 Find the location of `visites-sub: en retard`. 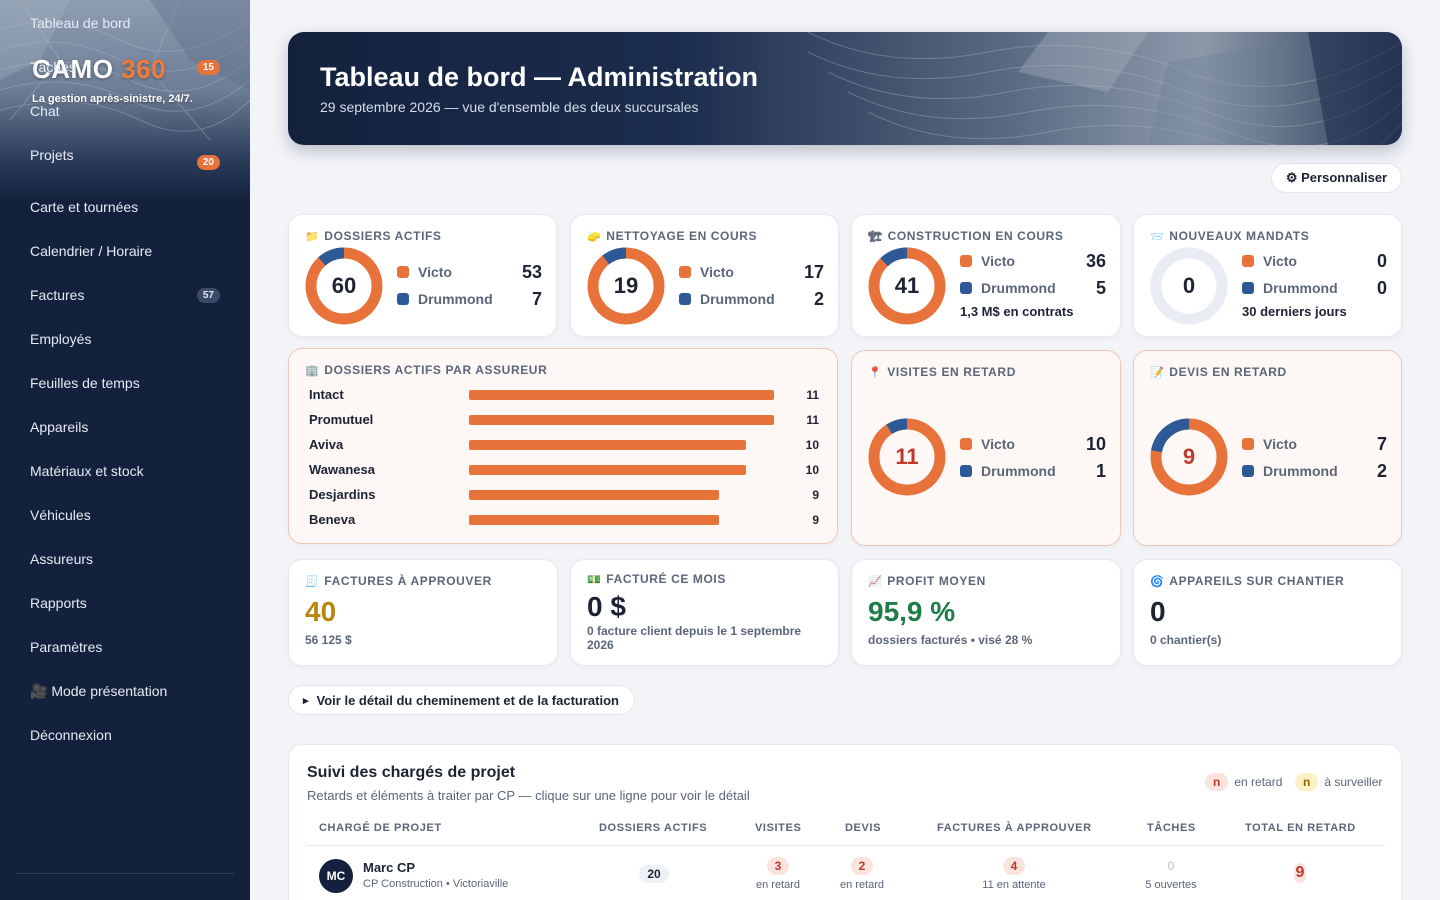

visites-sub: en retard is located at coordinates (778, 885).